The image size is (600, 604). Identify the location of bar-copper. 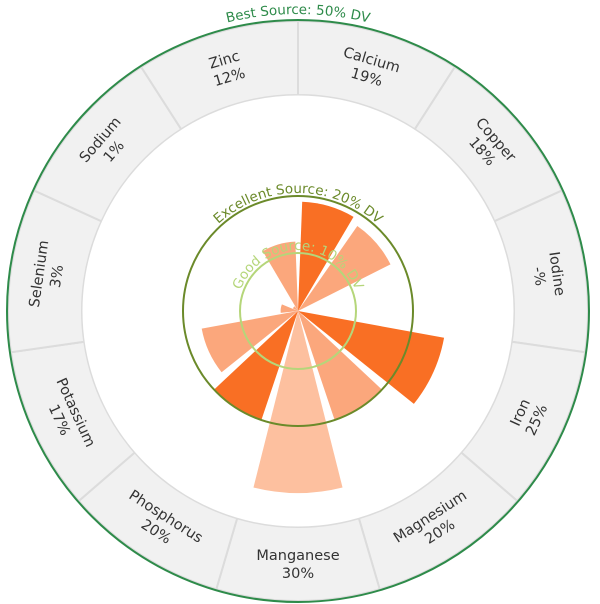
(344, 268).